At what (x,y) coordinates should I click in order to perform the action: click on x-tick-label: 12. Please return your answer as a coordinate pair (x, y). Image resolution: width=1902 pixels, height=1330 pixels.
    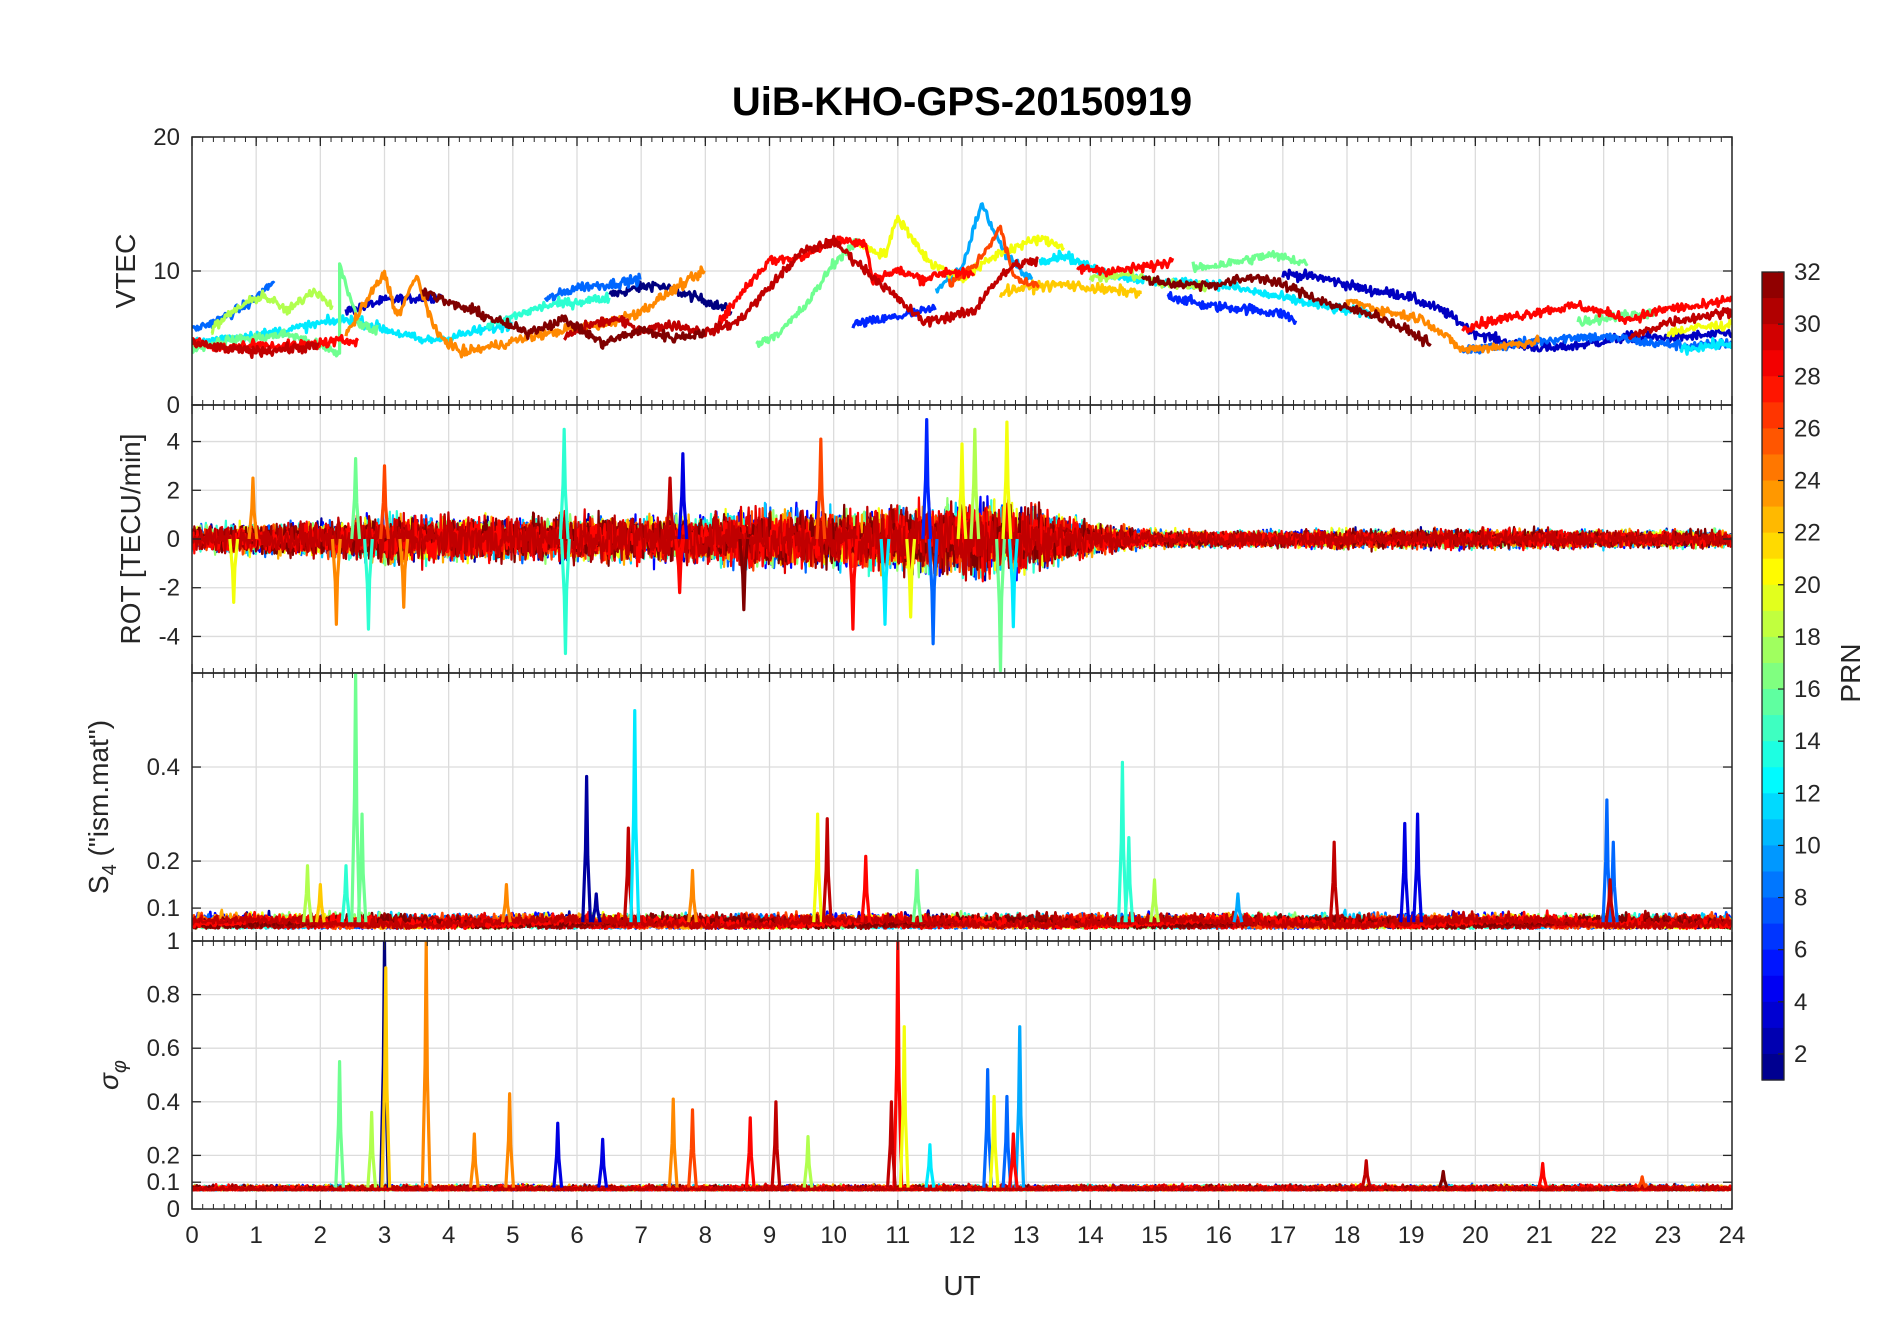
    Looking at the image, I should click on (962, 1235).